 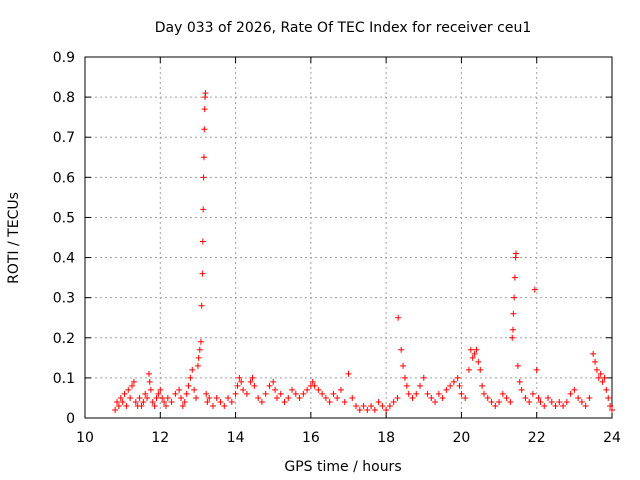 I want to click on y-tick-label: 0.3, so click(x=64, y=299).